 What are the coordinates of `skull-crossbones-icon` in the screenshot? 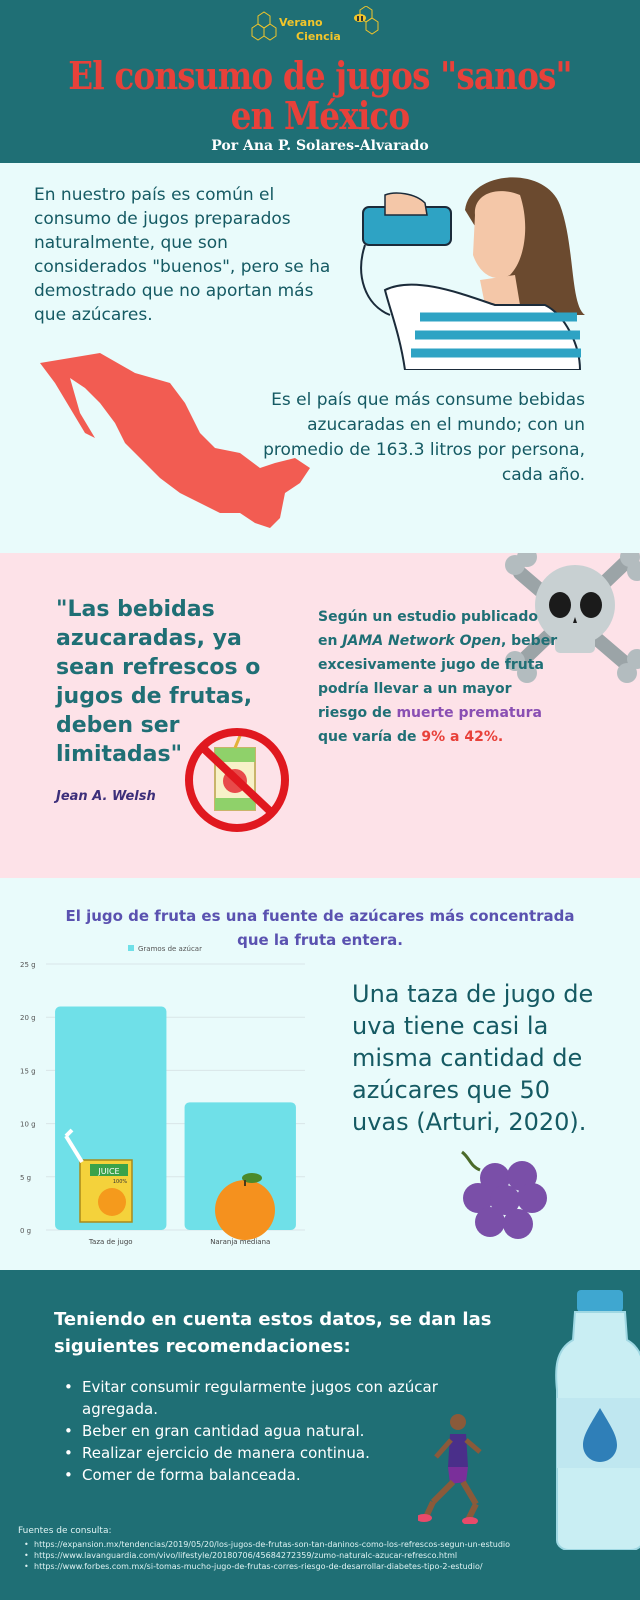 It's located at (572, 618).